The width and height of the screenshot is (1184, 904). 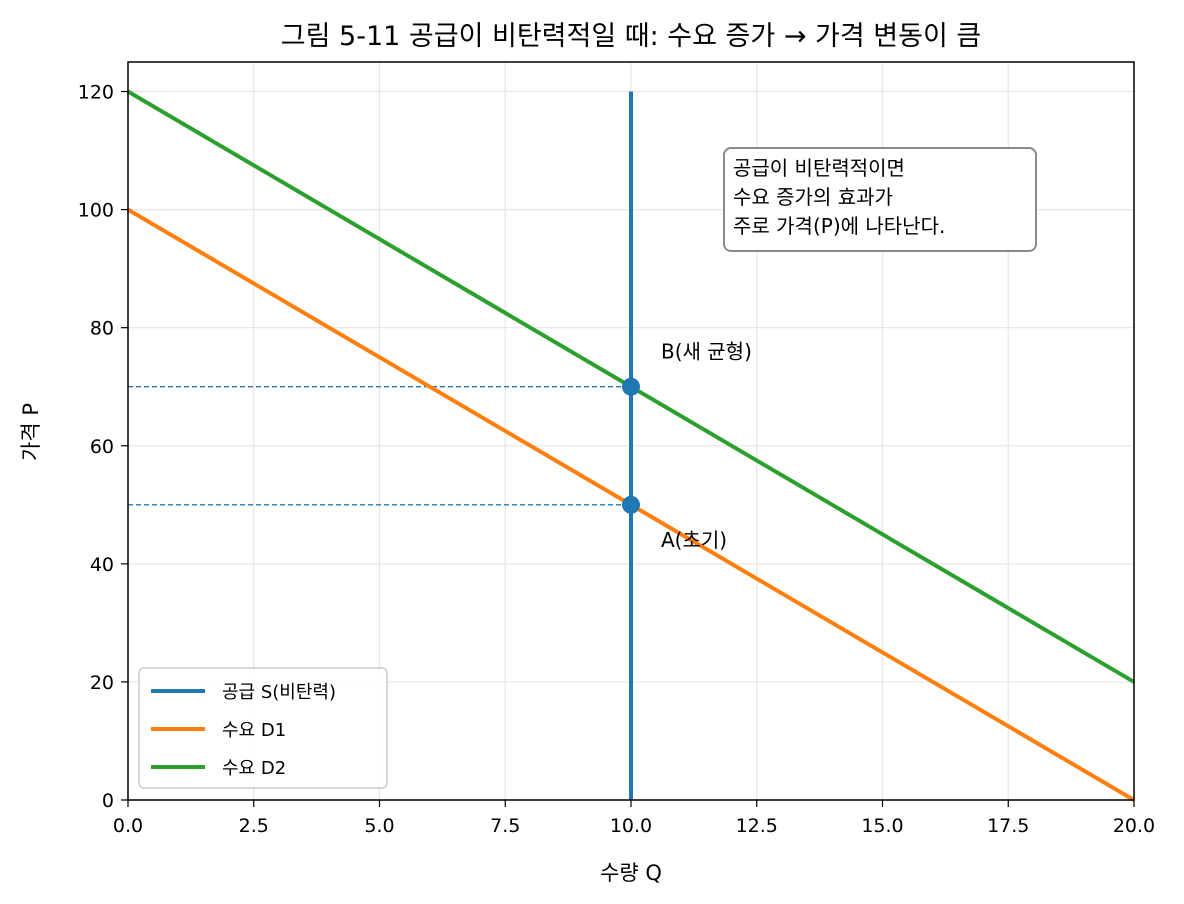 What do you see at coordinates (96, 93) in the screenshot?
I see `y-tick-label: 120` at bounding box center [96, 93].